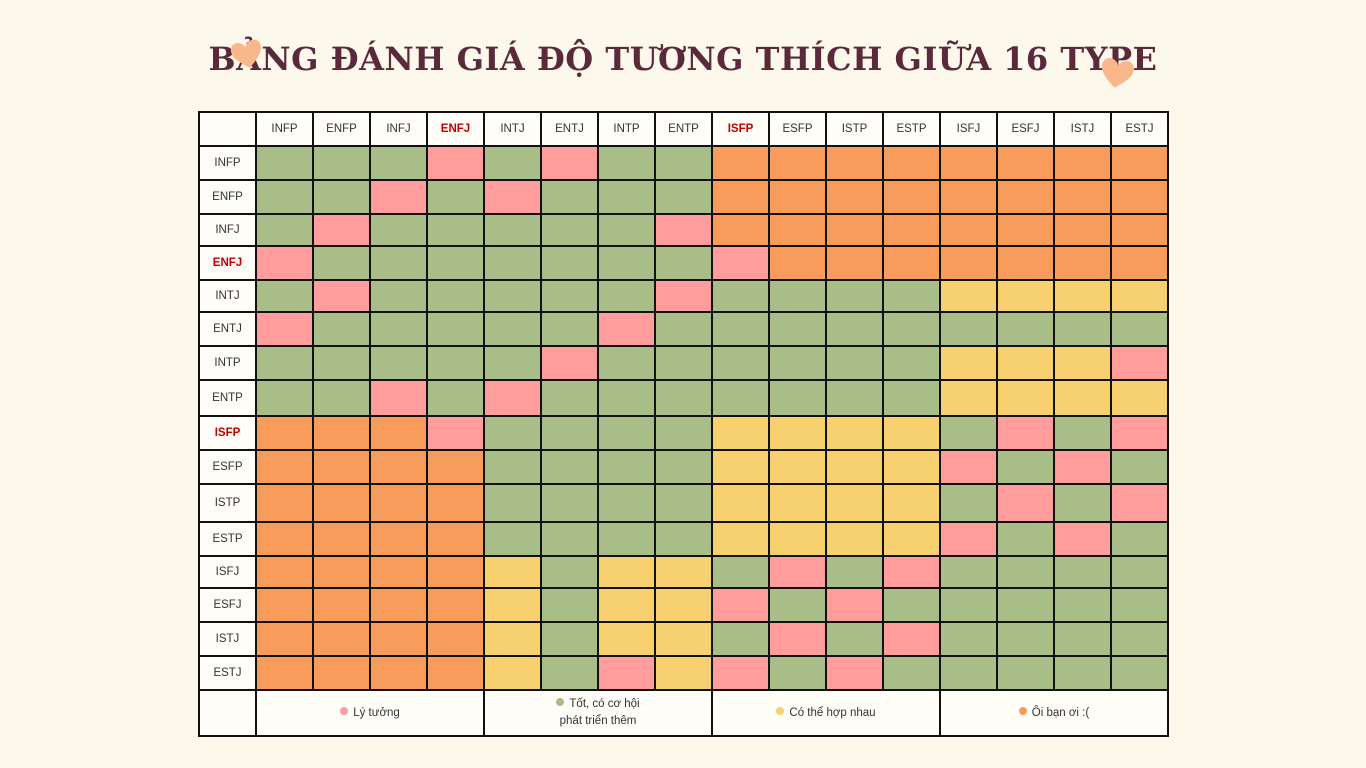 The width and height of the screenshot is (1366, 768). I want to click on legend-blank-cell, so click(227, 713).